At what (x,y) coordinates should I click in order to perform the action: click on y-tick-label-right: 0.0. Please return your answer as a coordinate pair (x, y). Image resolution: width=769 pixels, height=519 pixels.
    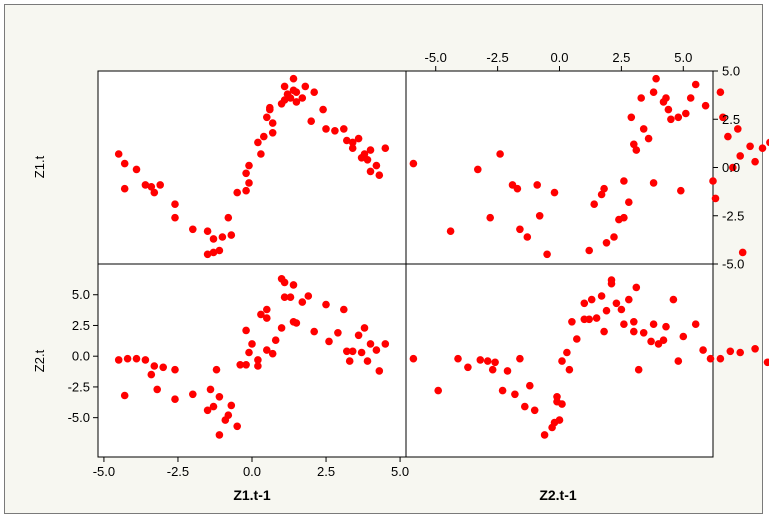
    Looking at the image, I should click on (731, 167).